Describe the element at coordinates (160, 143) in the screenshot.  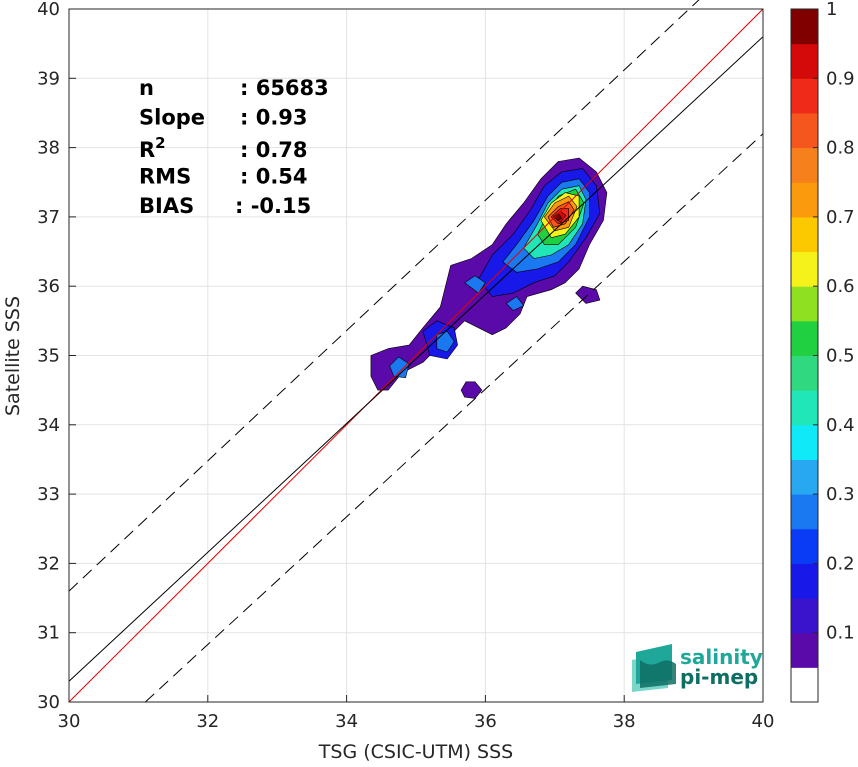
I see `superscript: 2` at that location.